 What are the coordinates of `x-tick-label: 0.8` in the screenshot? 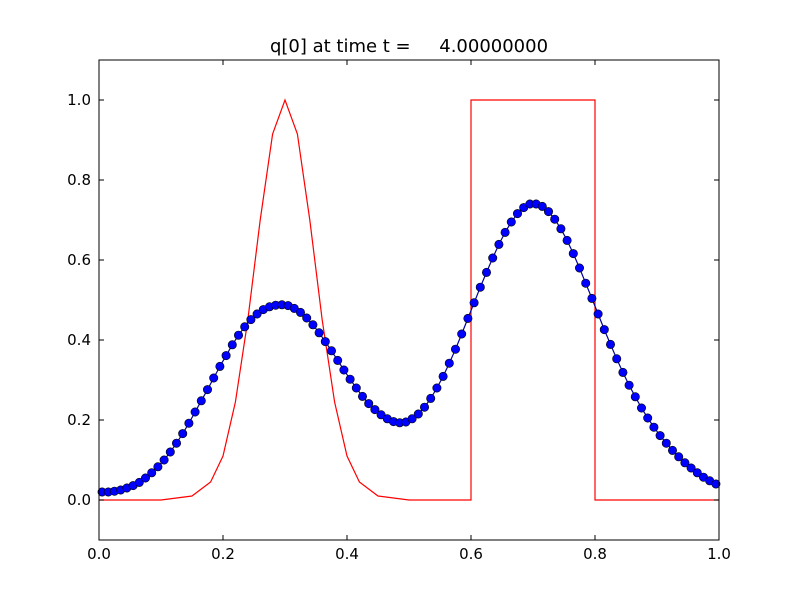 It's located at (595, 554).